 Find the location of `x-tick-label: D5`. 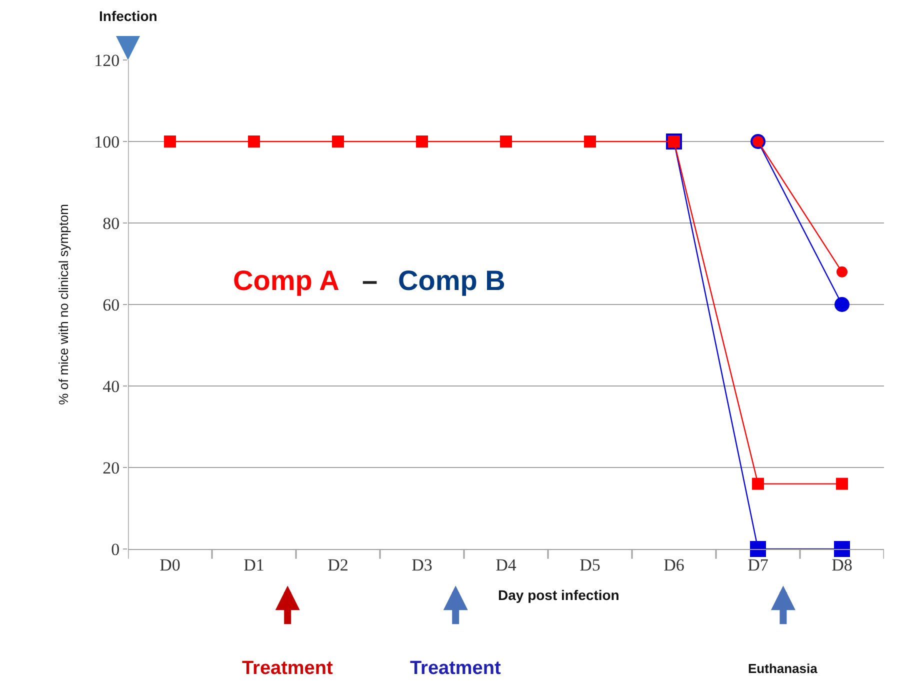

x-tick-label: D5 is located at coordinates (590, 564).